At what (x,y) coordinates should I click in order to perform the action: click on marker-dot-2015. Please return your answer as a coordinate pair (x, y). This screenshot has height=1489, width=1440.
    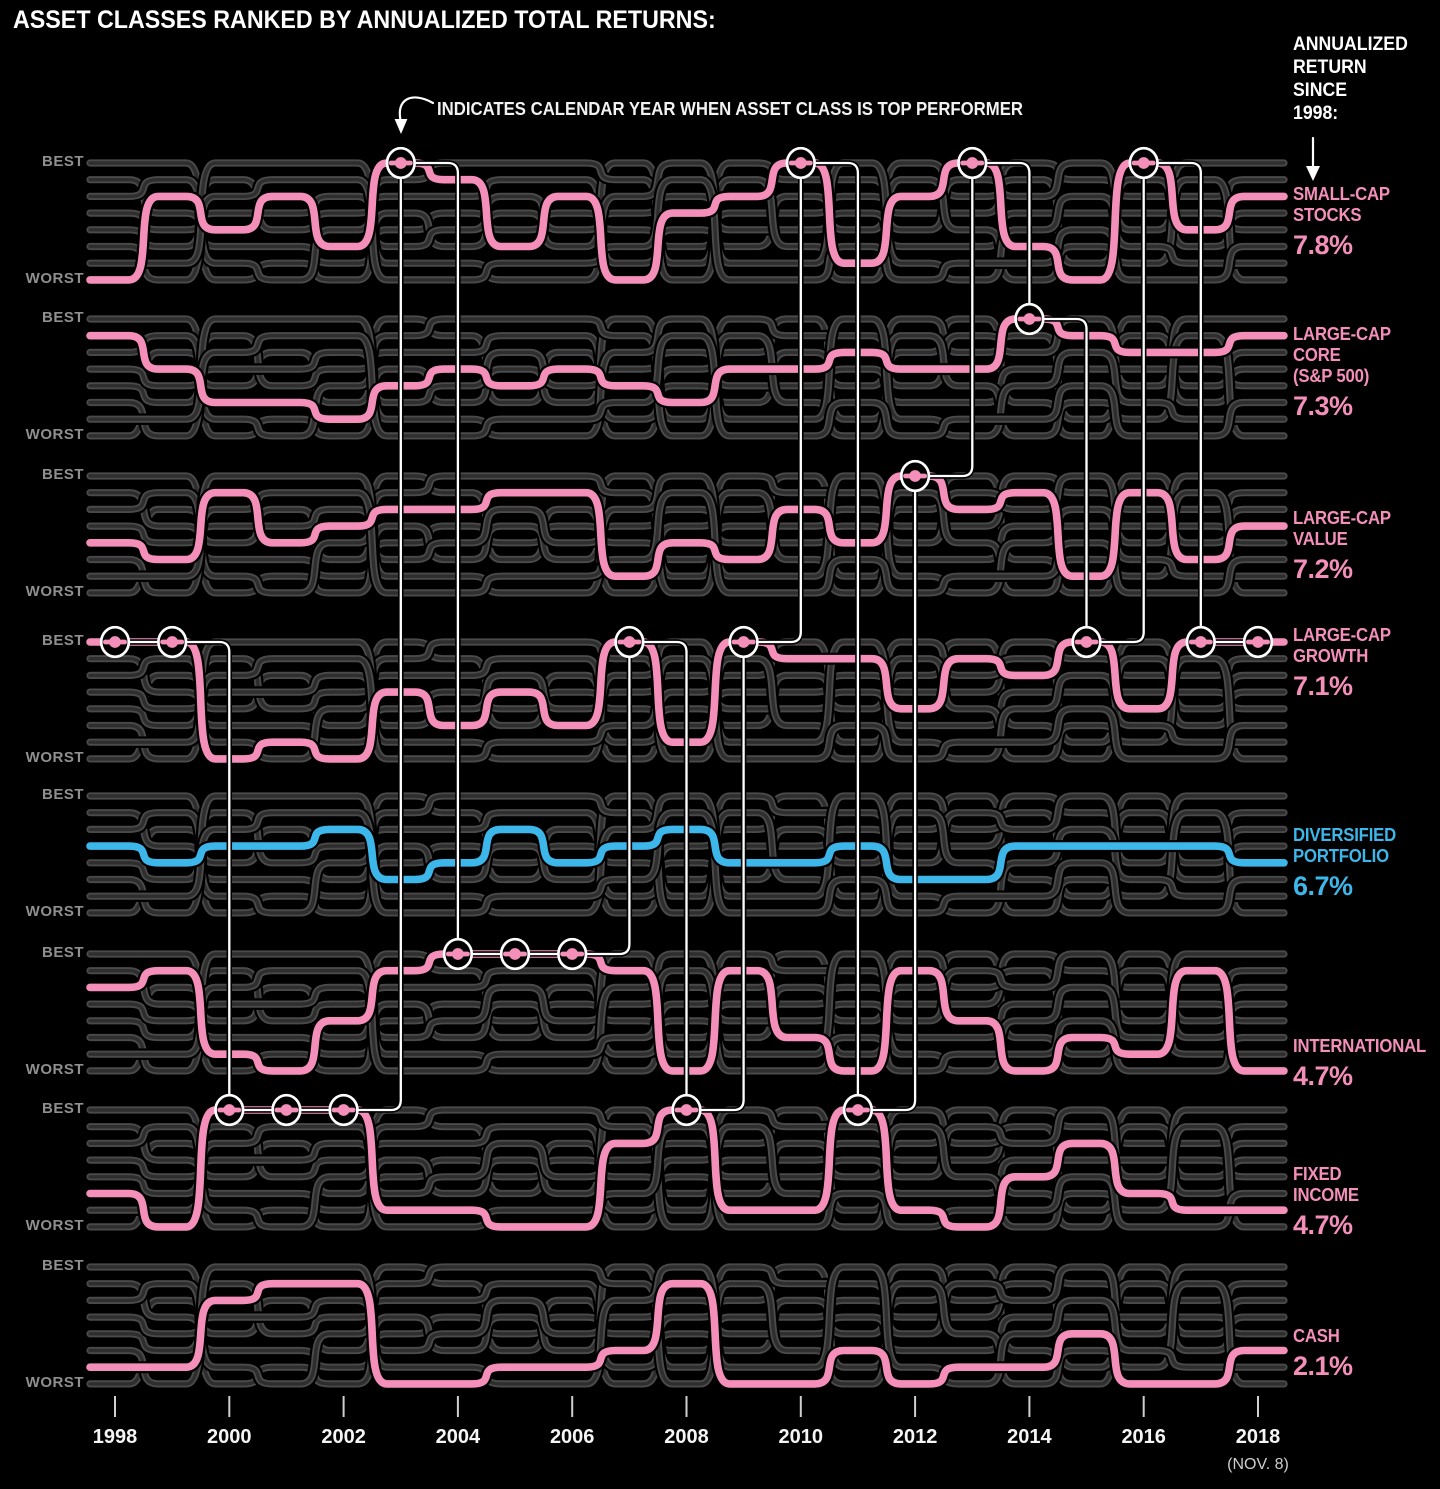
    Looking at the image, I should click on (1086, 642).